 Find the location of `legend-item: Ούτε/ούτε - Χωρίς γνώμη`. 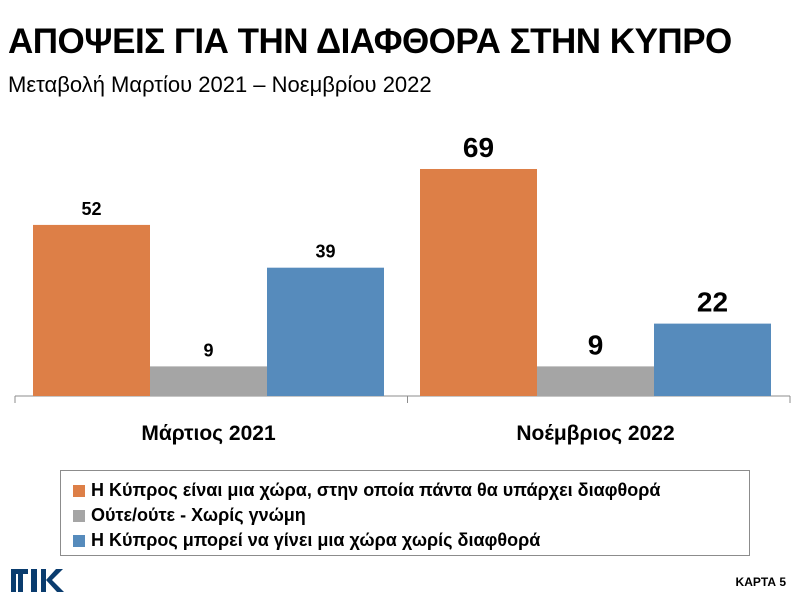

legend-item: Ούτε/ούτε - Χωρίς γνώμη is located at coordinates (411, 515).